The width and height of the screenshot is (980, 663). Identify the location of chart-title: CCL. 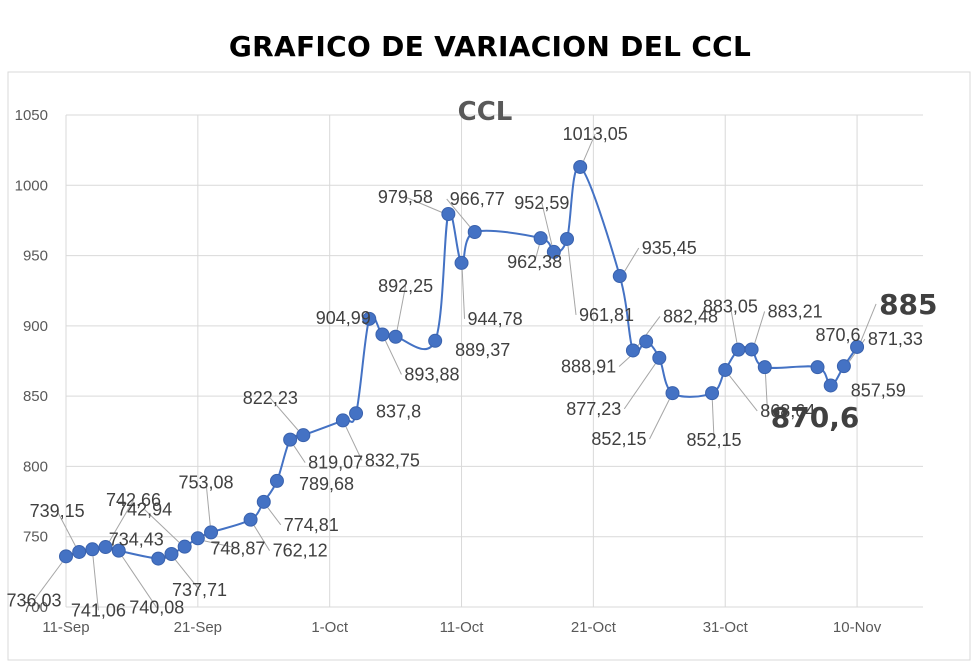
(485, 112).